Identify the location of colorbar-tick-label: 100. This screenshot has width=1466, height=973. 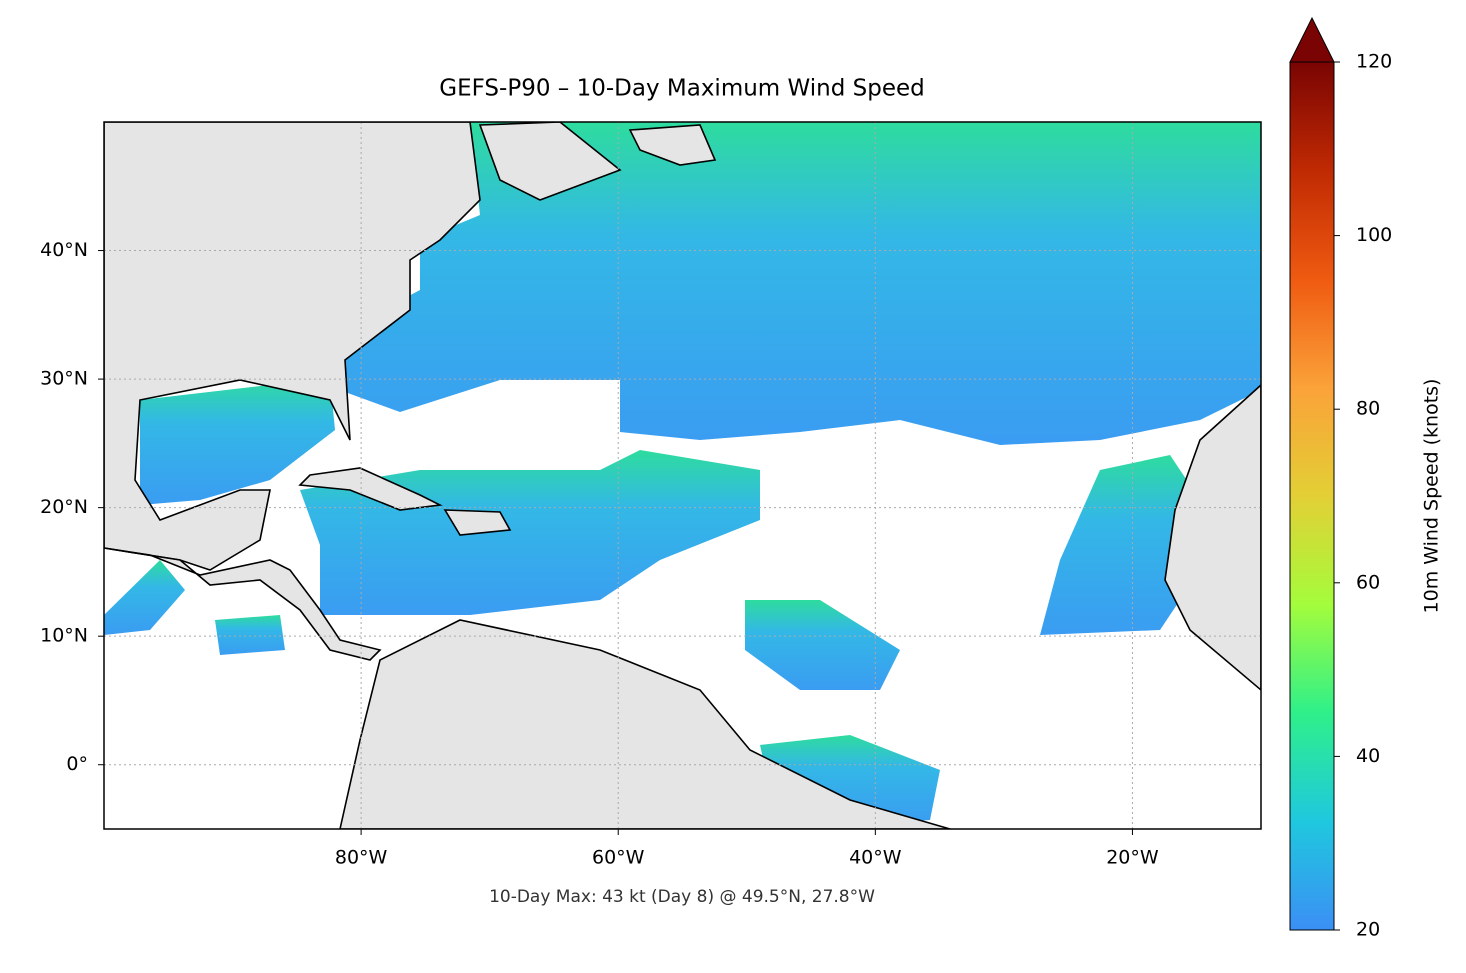
(1374, 235).